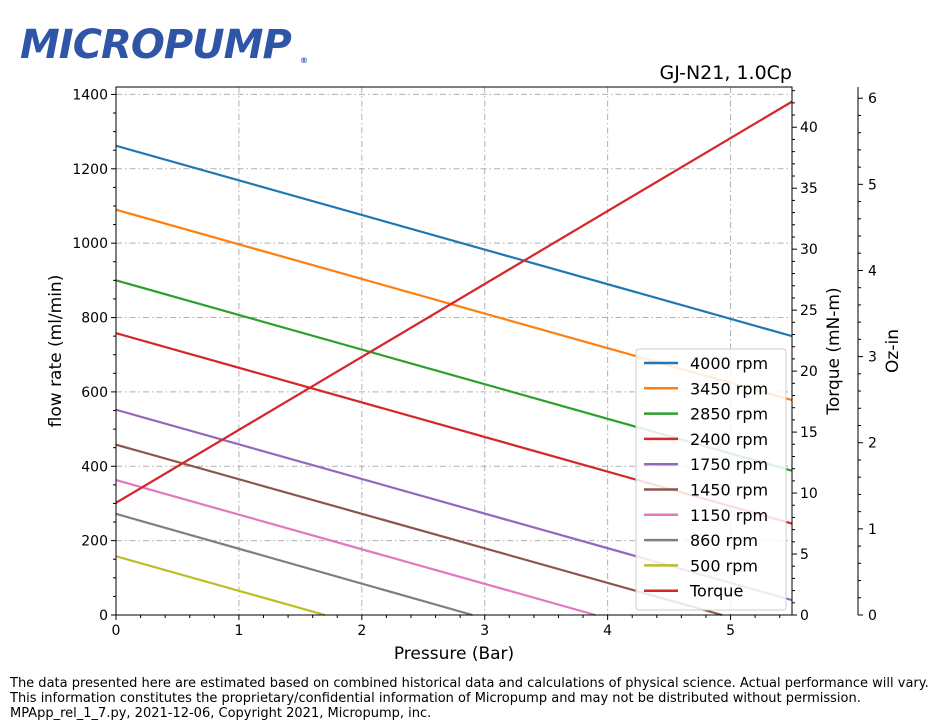 This screenshot has width=931, height=724. Describe the element at coordinates (872, 185) in the screenshot. I see `oz-in-tick-label: 5` at that location.